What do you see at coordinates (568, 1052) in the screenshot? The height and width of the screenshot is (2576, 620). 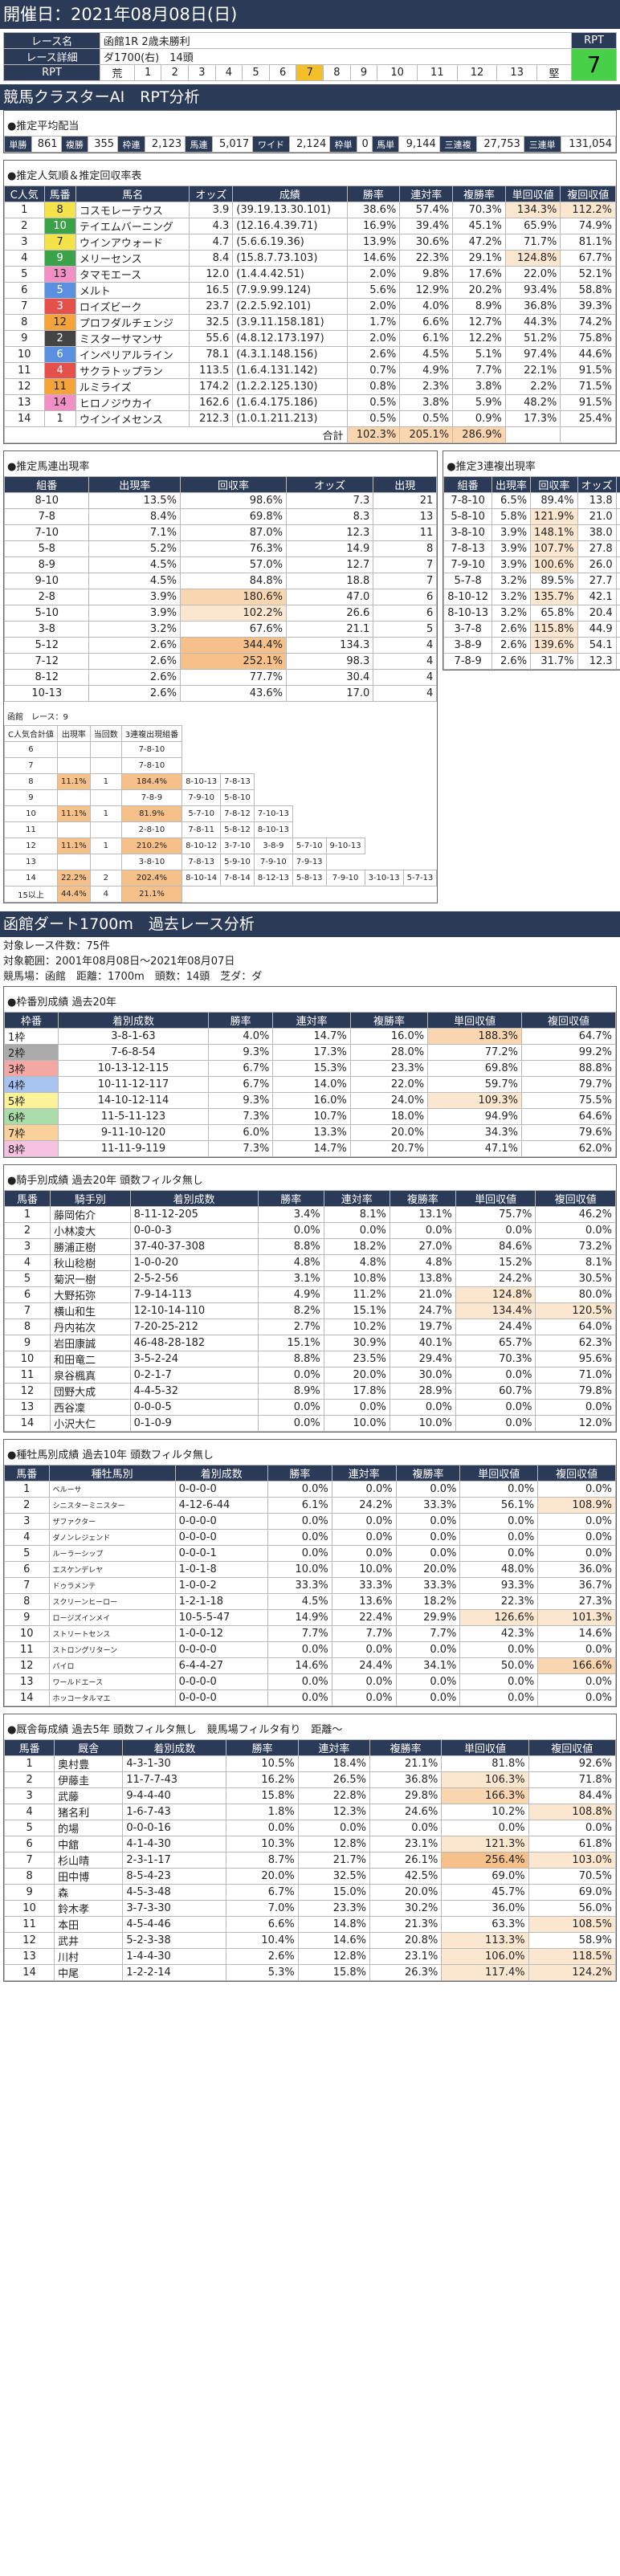 I see `table-cell: 99.2%` at bounding box center [568, 1052].